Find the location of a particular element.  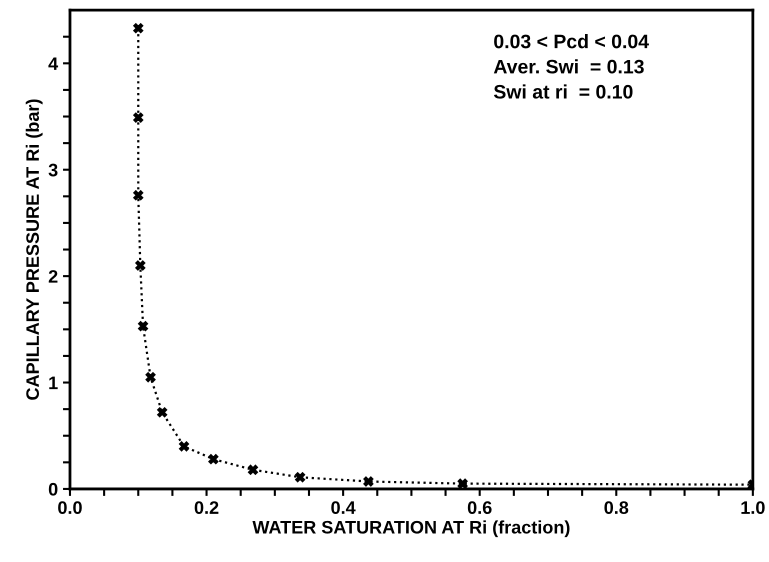

y-tick-label: 2 is located at coordinates (53, 276).